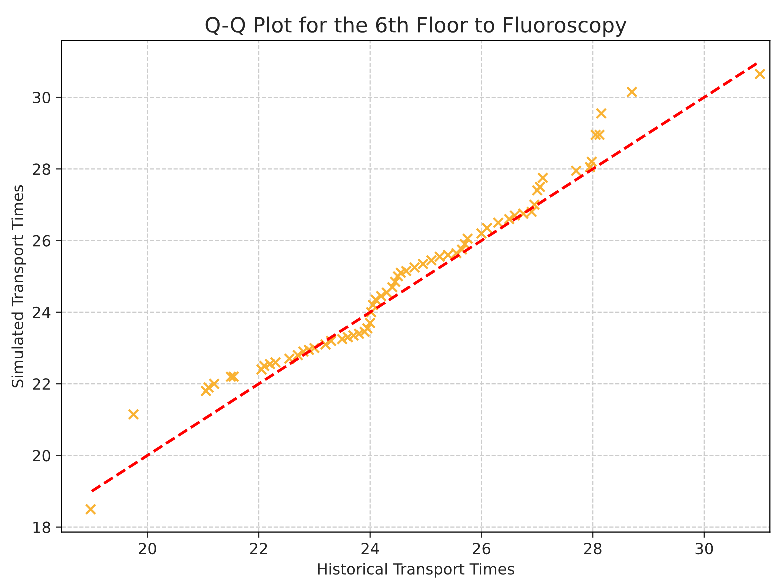  I want to click on y-tick-label: 20, so click(41, 456).